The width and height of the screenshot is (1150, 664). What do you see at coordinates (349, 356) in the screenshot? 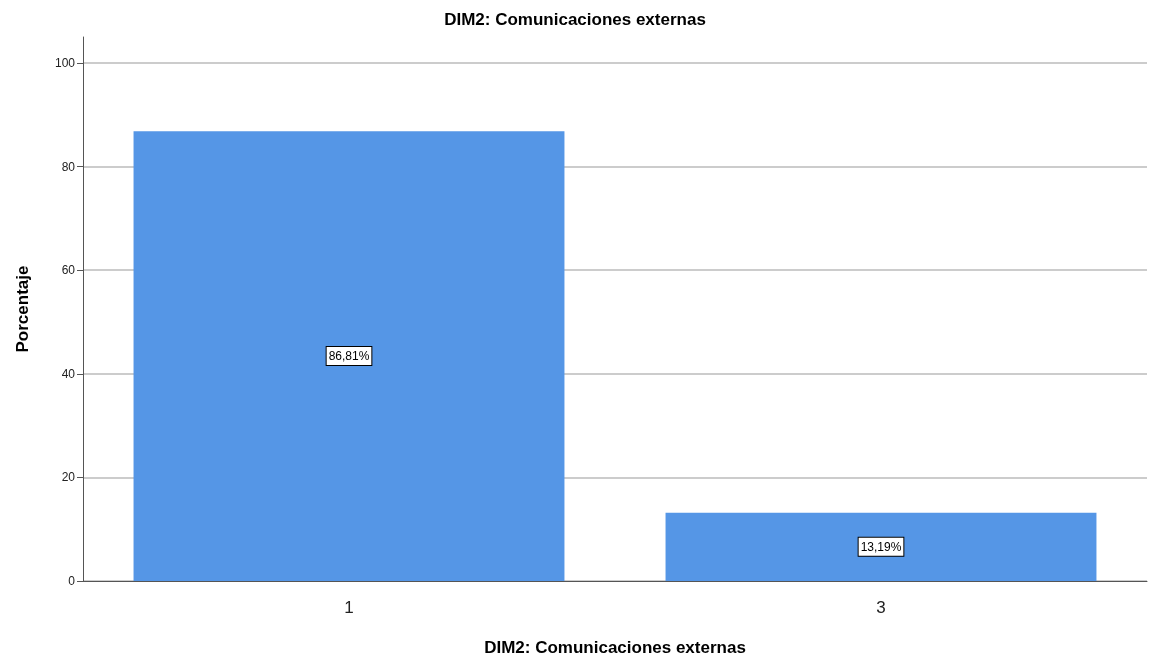
I see `data-label: 86,81%` at bounding box center [349, 356].